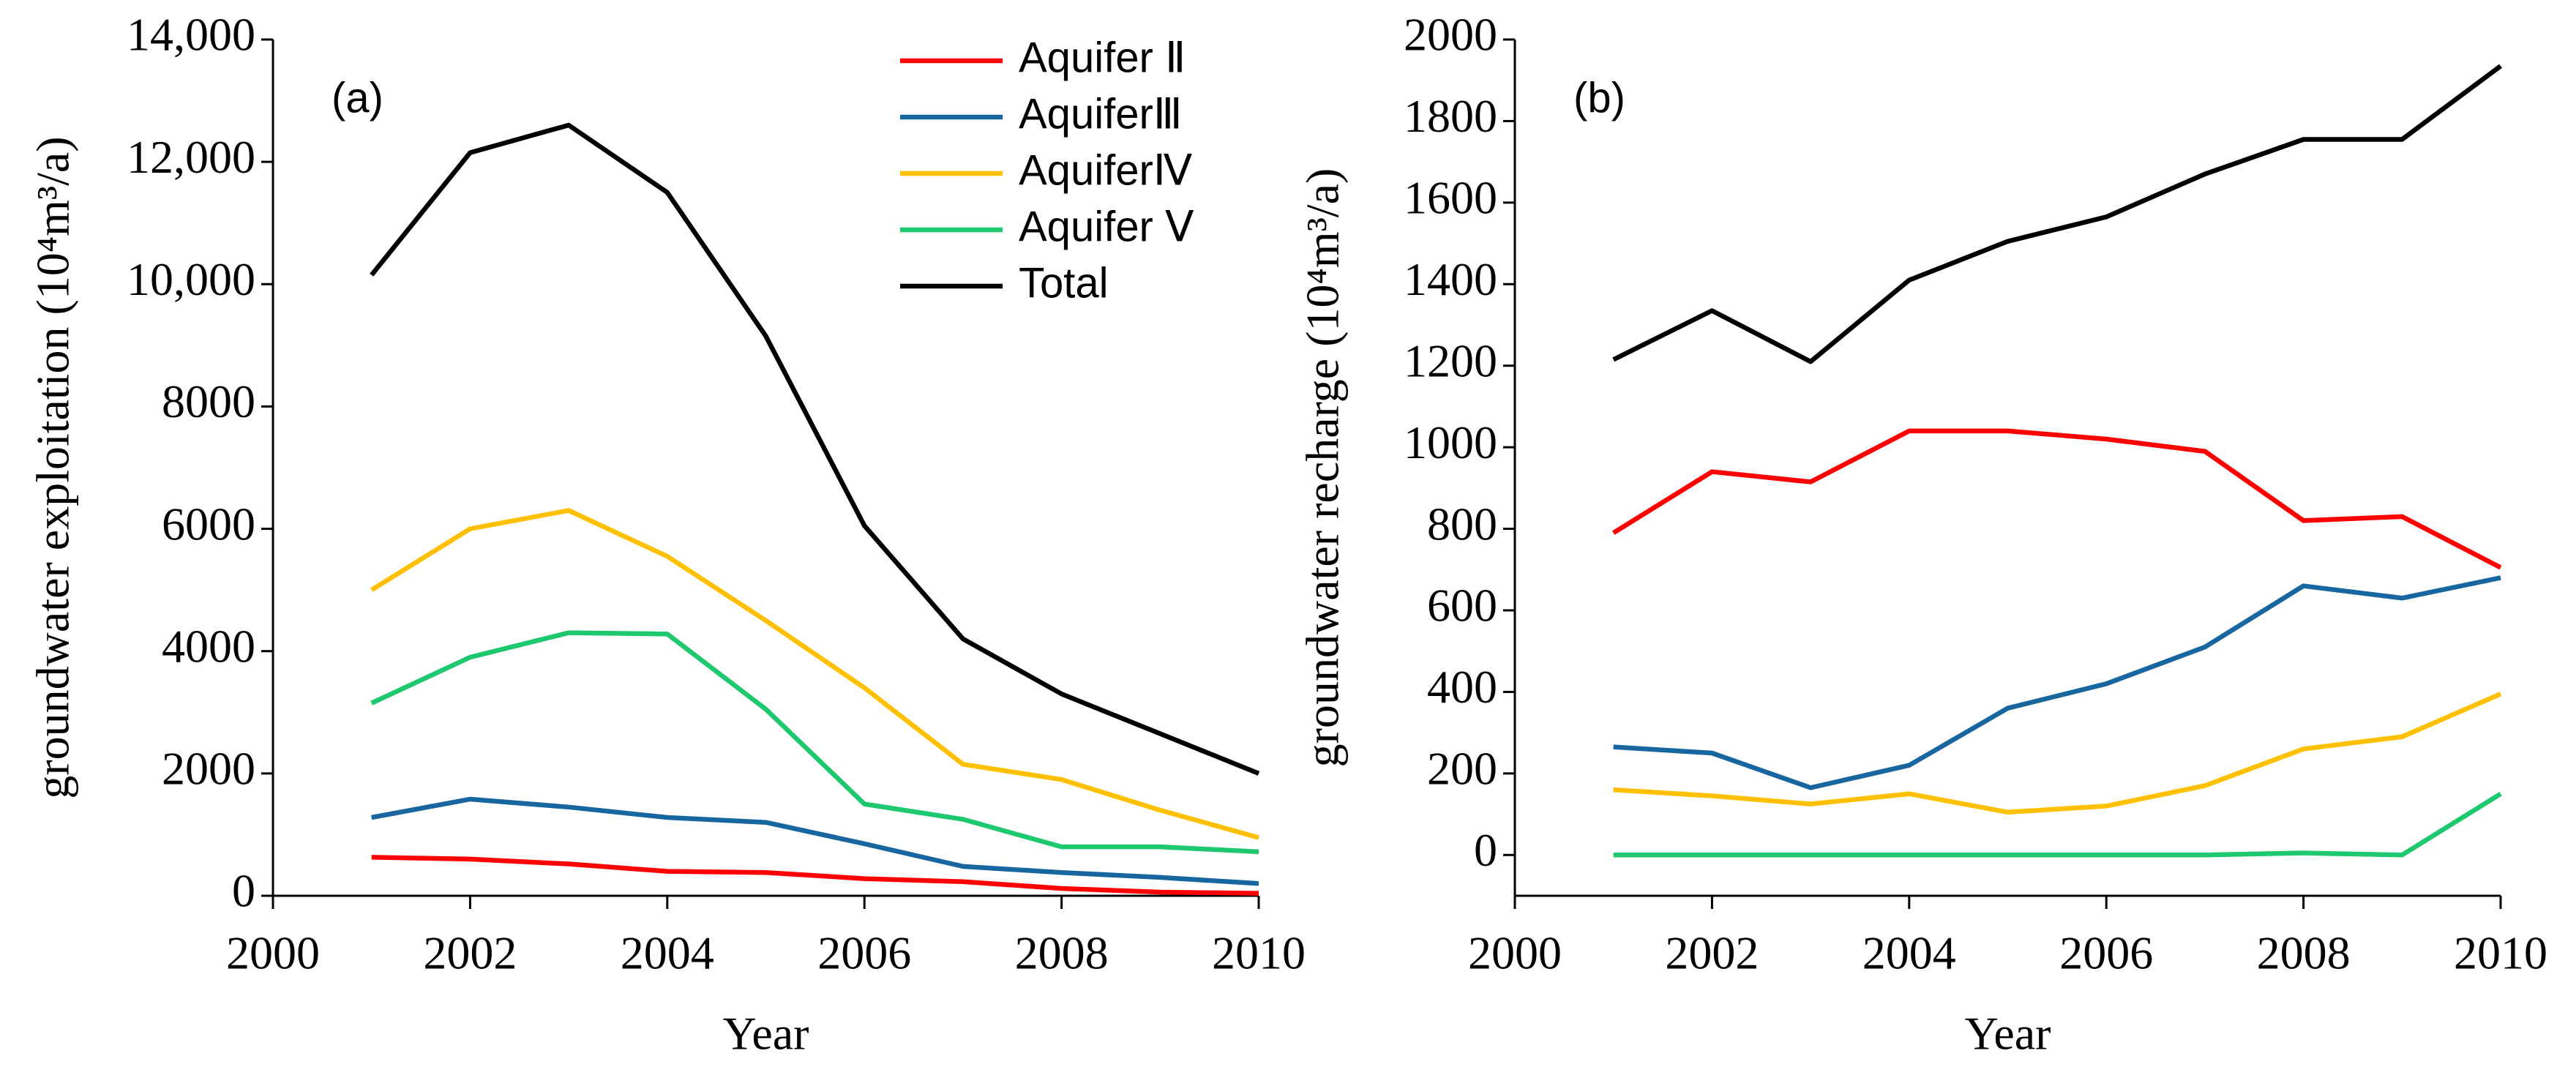  What do you see at coordinates (191, 279) in the screenshot?
I see `y-tick-label: 10,000` at bounding box center [191, 279].